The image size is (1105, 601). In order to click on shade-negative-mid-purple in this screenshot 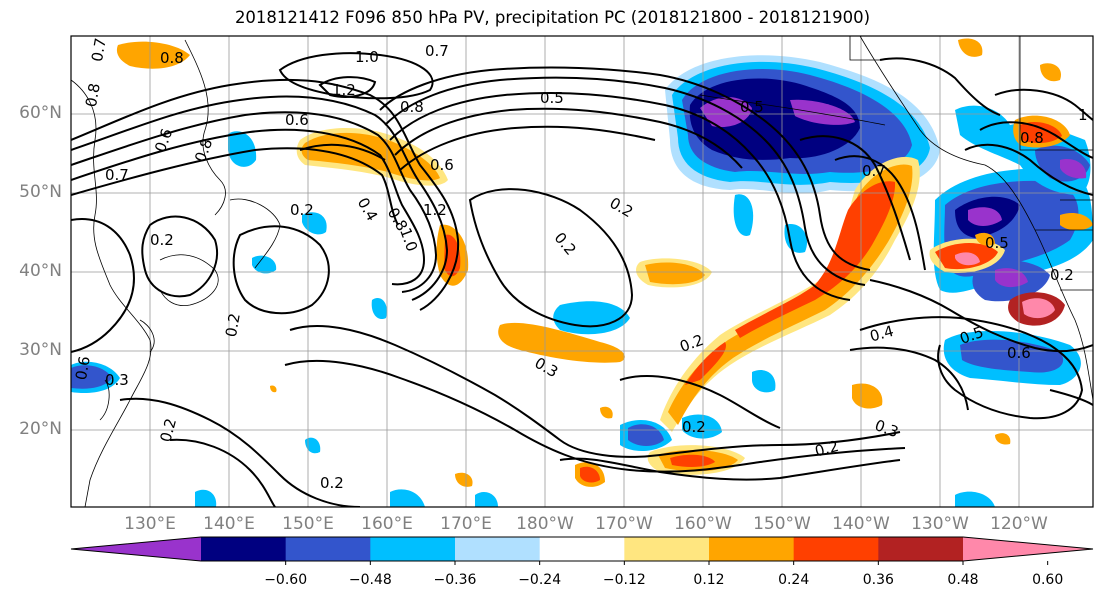, I will do `click(1011, 278)`.